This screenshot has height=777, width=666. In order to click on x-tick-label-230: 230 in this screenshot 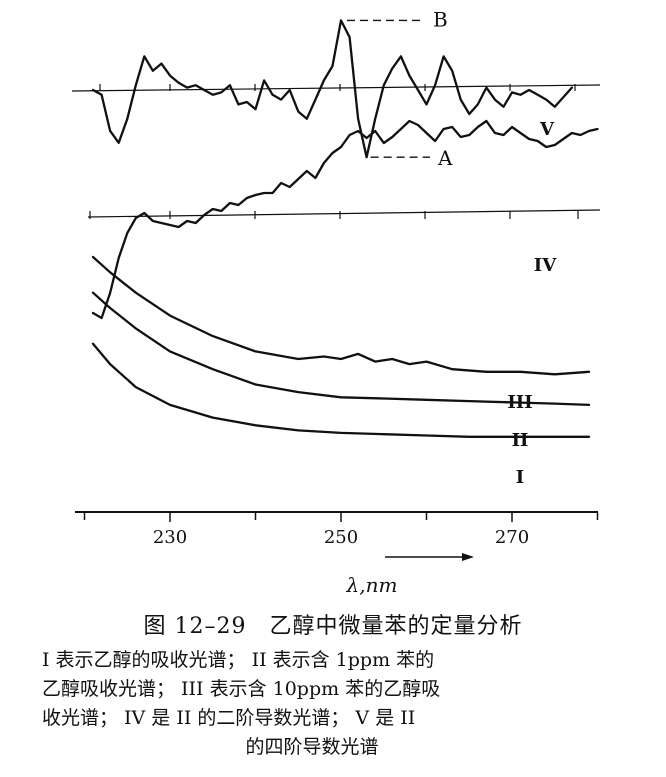, I will do `click(170, 537)`.